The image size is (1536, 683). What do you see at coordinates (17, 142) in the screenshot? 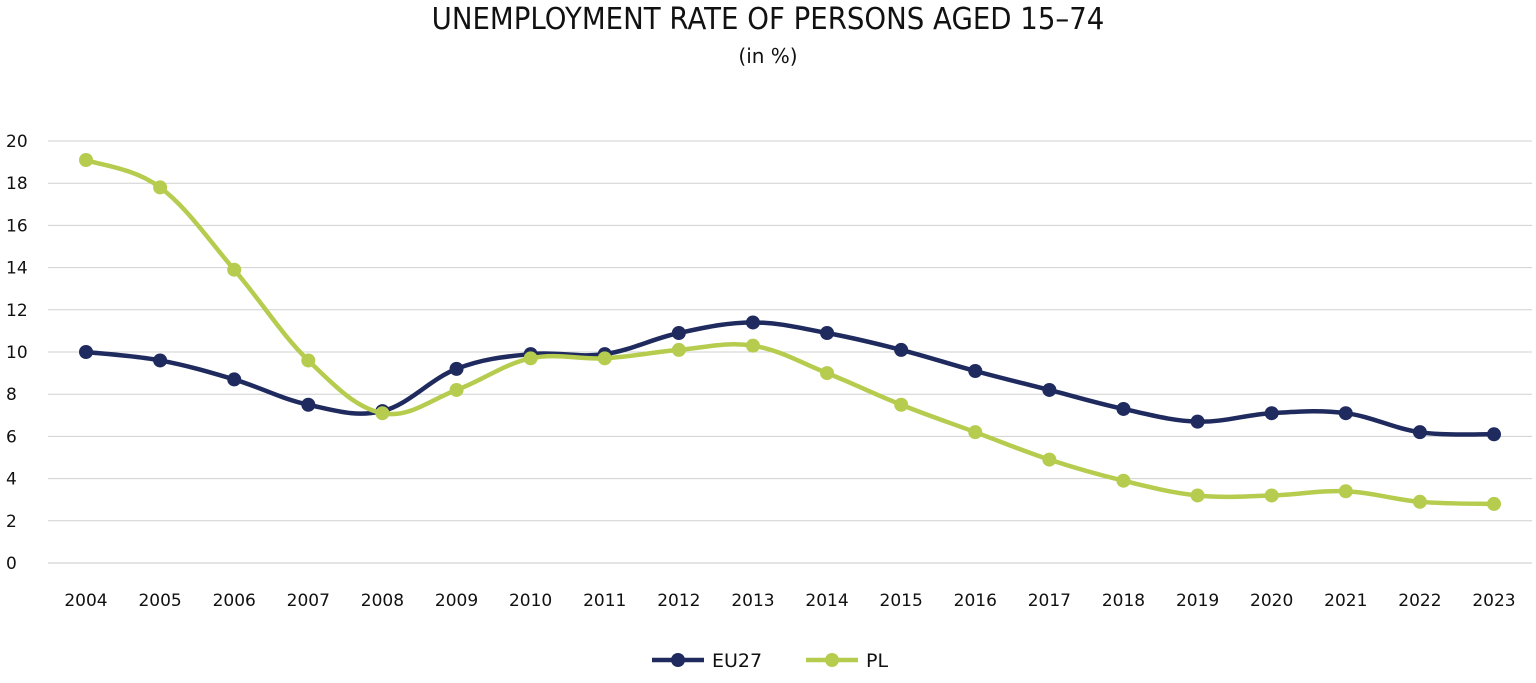
I see `y-tick-label: 20` at bounding box center [17, 142].